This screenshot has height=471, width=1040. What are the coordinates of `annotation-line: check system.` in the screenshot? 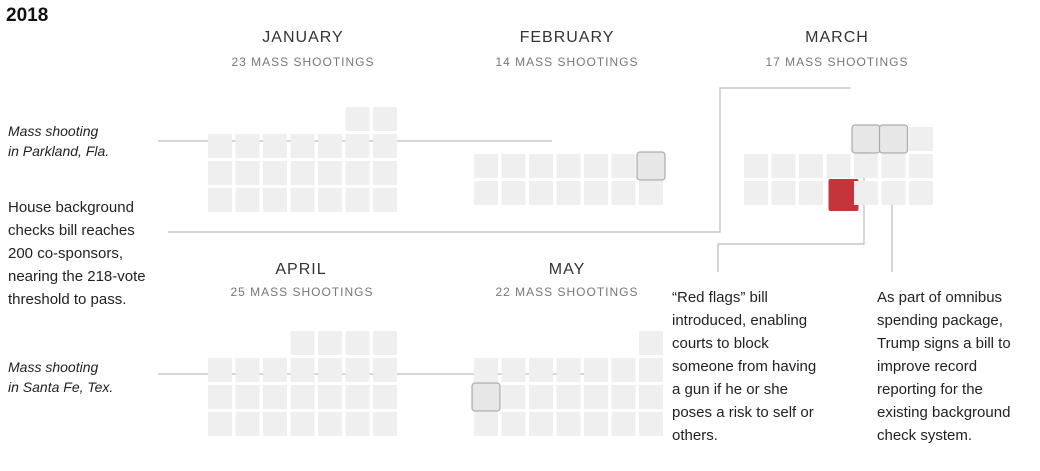 It's located at (924, 435).